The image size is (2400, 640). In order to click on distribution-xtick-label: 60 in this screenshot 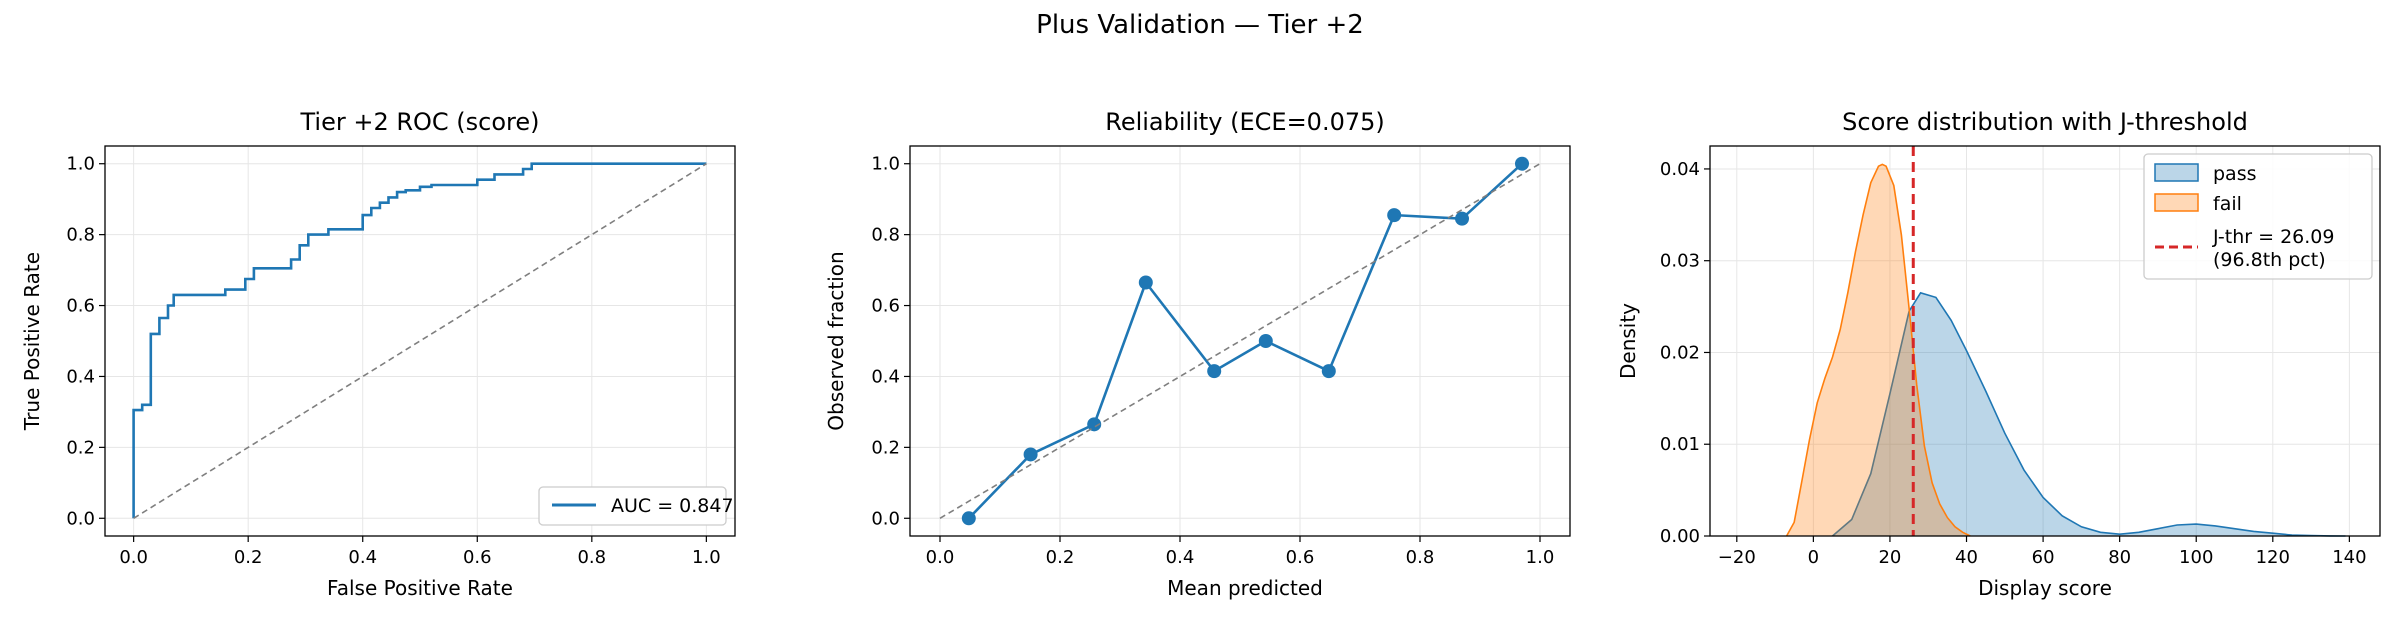, I will do `click(2043, 557)`.